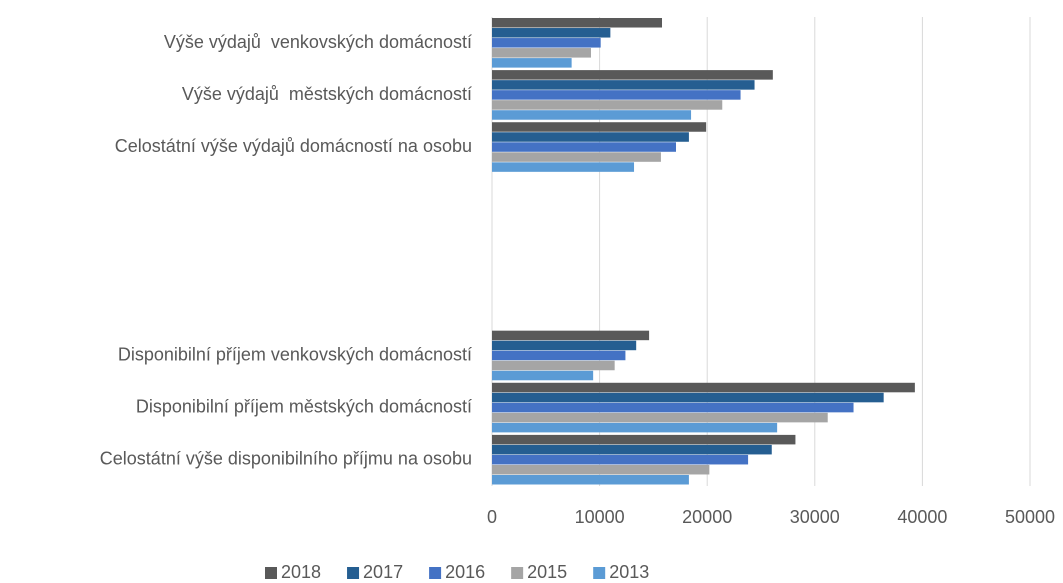 The image size is (1063, 583). What do you see at coordinates (1030, 517) in the screenshot?
I see `x-tick-label: 50000` at bounding box center [1030, 517].